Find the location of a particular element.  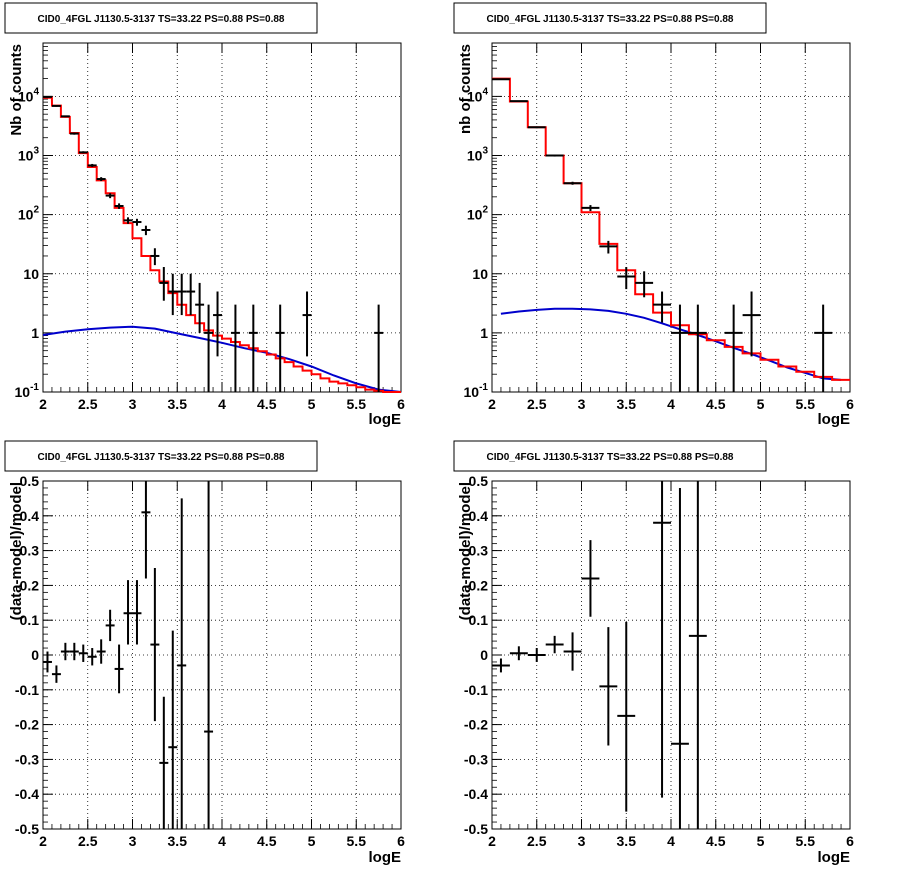

background-model-line is located at coordinates (222, 359).